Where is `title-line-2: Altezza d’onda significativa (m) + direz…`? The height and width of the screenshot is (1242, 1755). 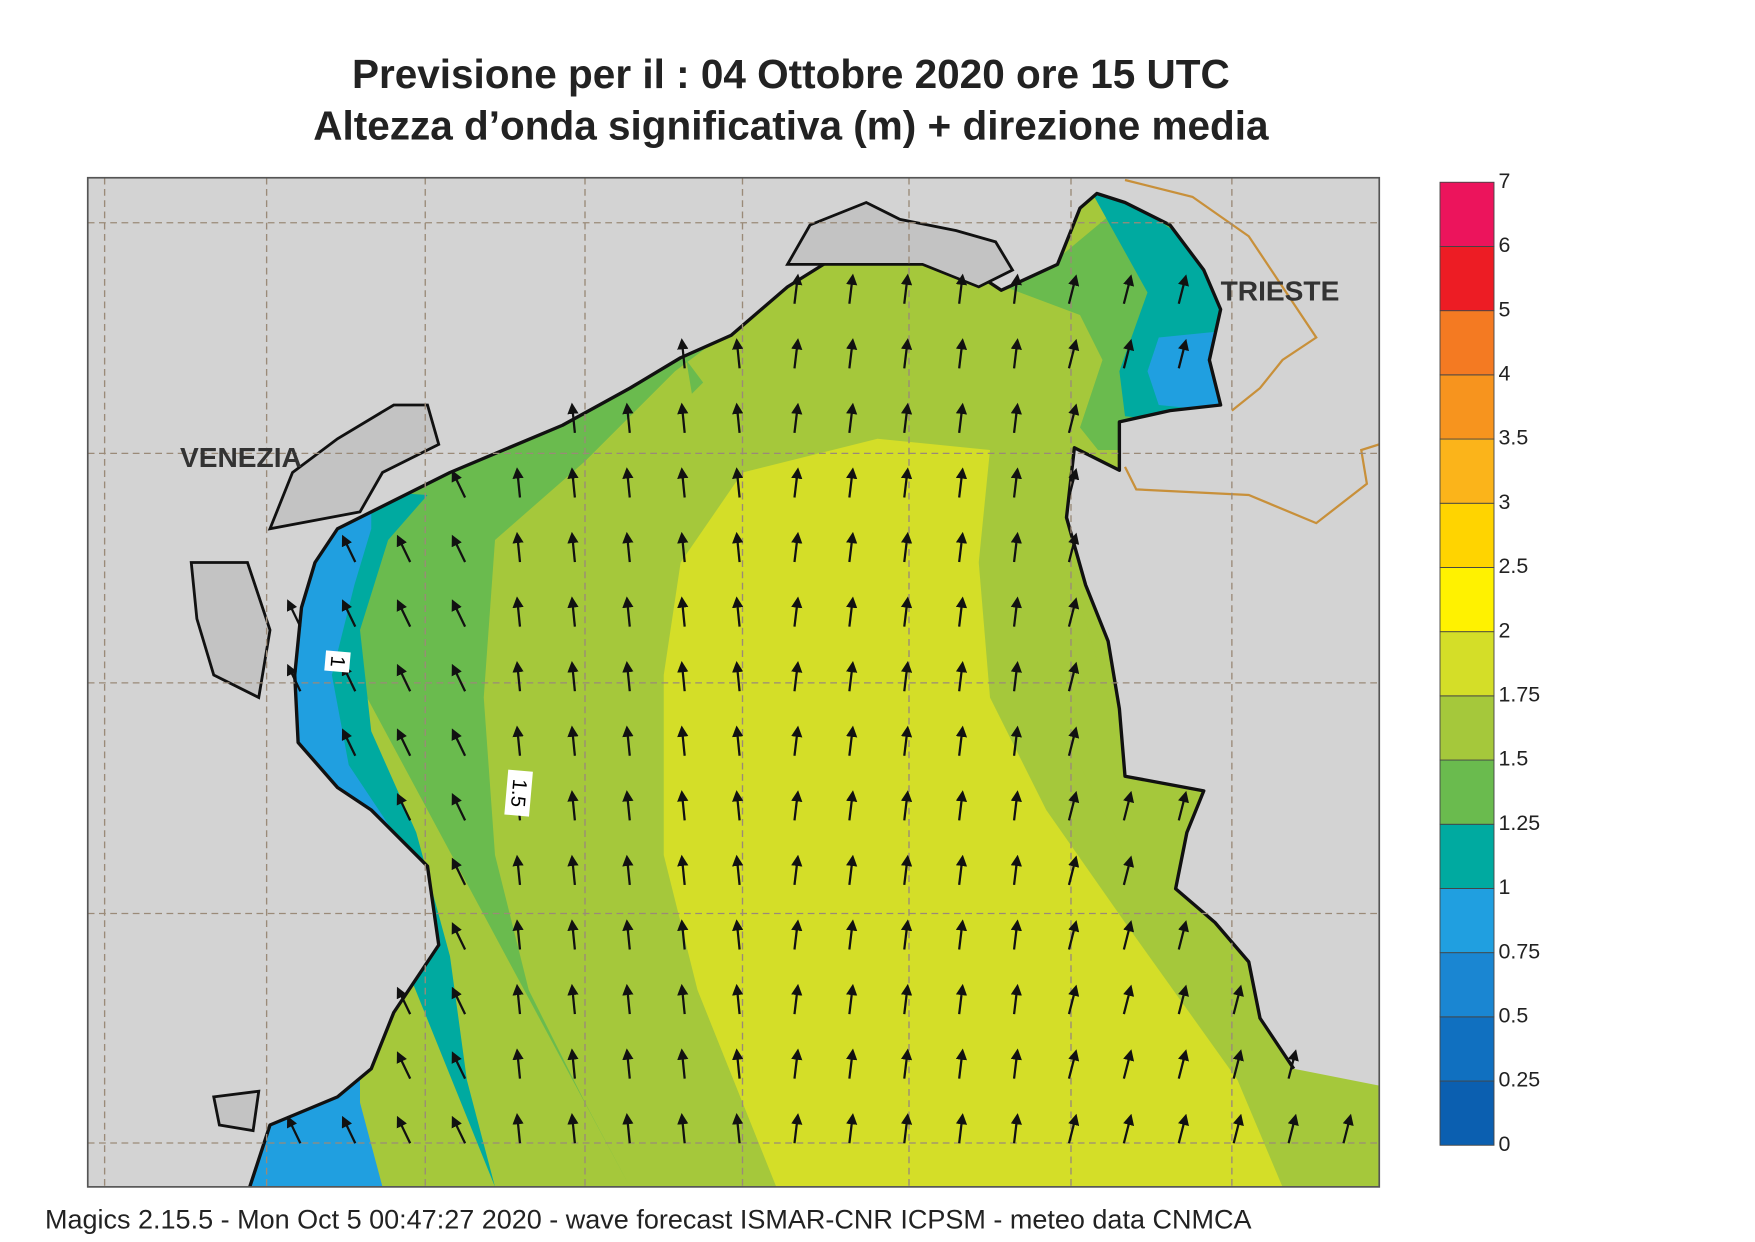 title-line-2: Altezza d’onda significativa (m) + direz… is located at coordinates (791, 126).